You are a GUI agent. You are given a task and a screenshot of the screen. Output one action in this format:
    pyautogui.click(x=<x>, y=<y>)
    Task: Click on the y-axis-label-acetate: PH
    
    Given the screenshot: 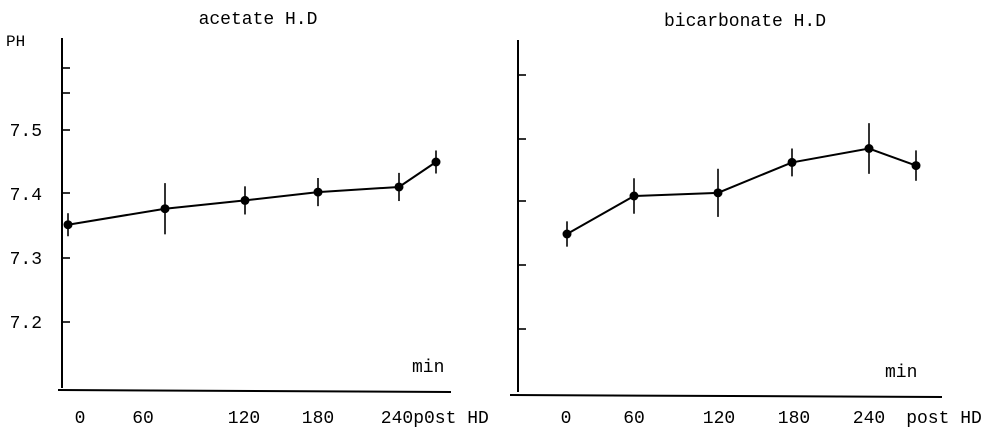 What is the action you would take?
    pyautogui.click(x=15, y=42)
    